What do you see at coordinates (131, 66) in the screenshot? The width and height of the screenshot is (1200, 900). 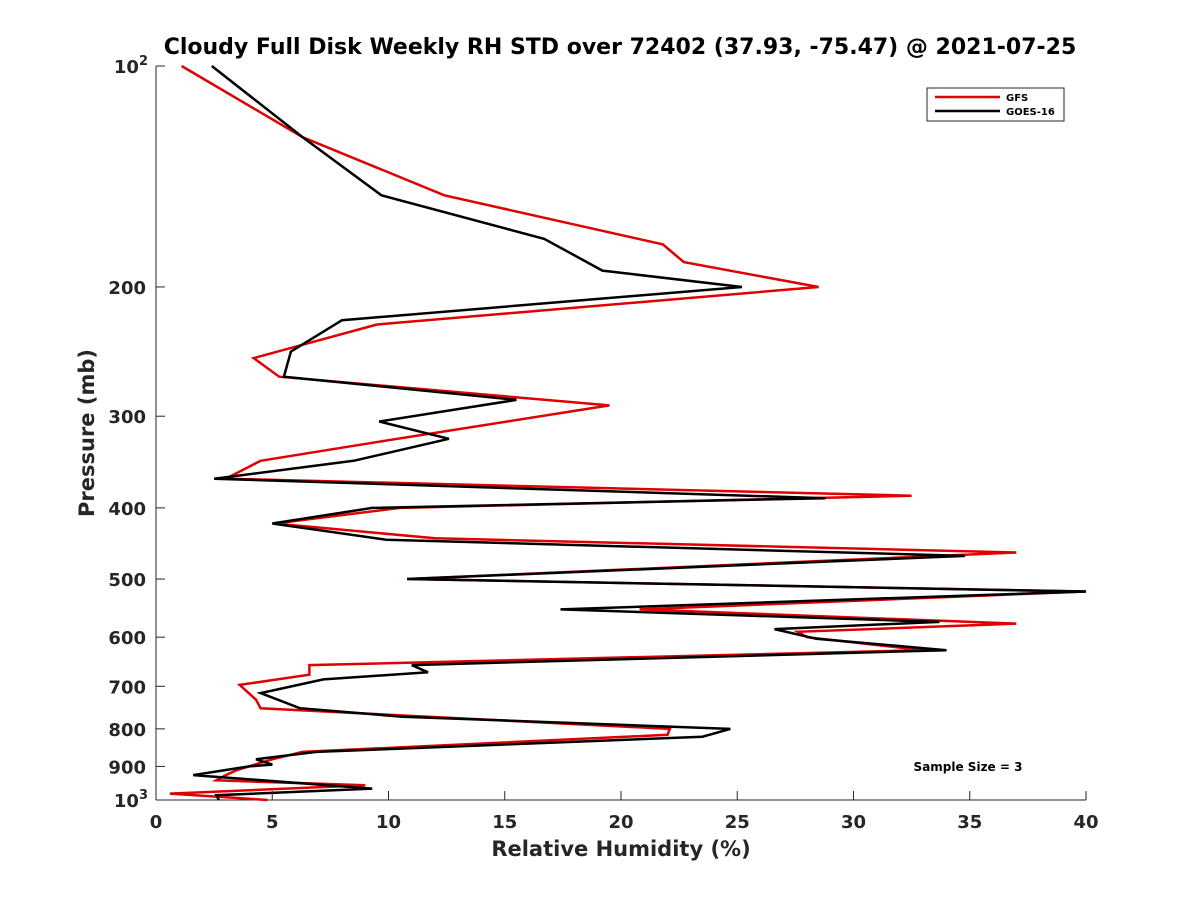 I see `y-tick-label: 10²` at bounding box center [131, 66].